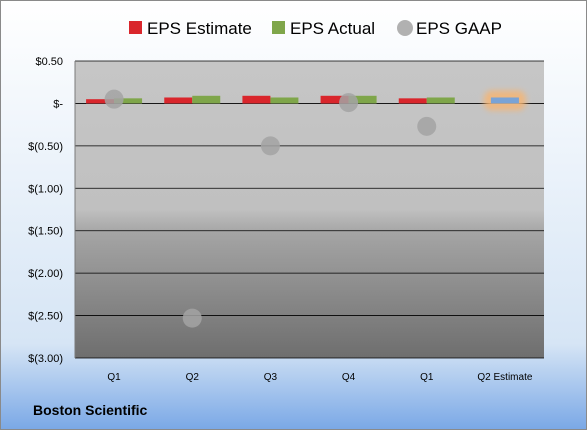  What do you see at coordinates (504, 377) in the screenshot?
I see `x-tick-label: Q2 Estimate` at bounding box center [504, 377].